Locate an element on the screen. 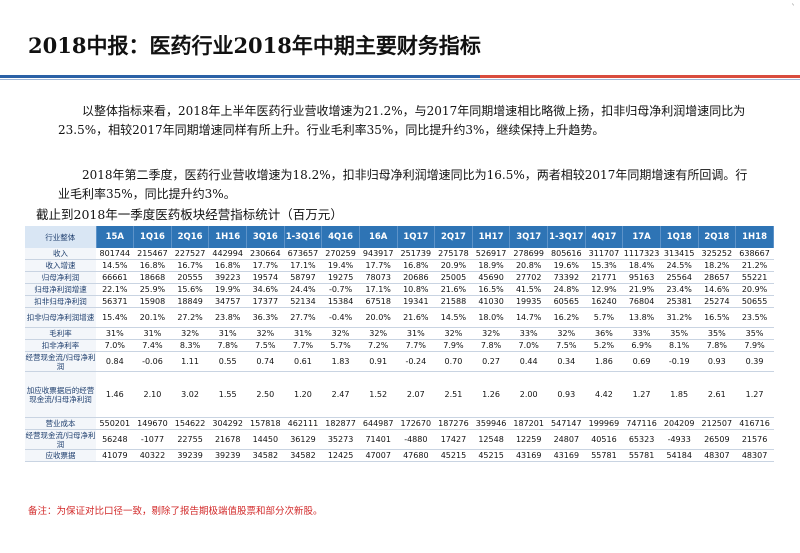 This screenshot has width=800, height=553. table-cell: 278699 is located at coordinates (528, 254).